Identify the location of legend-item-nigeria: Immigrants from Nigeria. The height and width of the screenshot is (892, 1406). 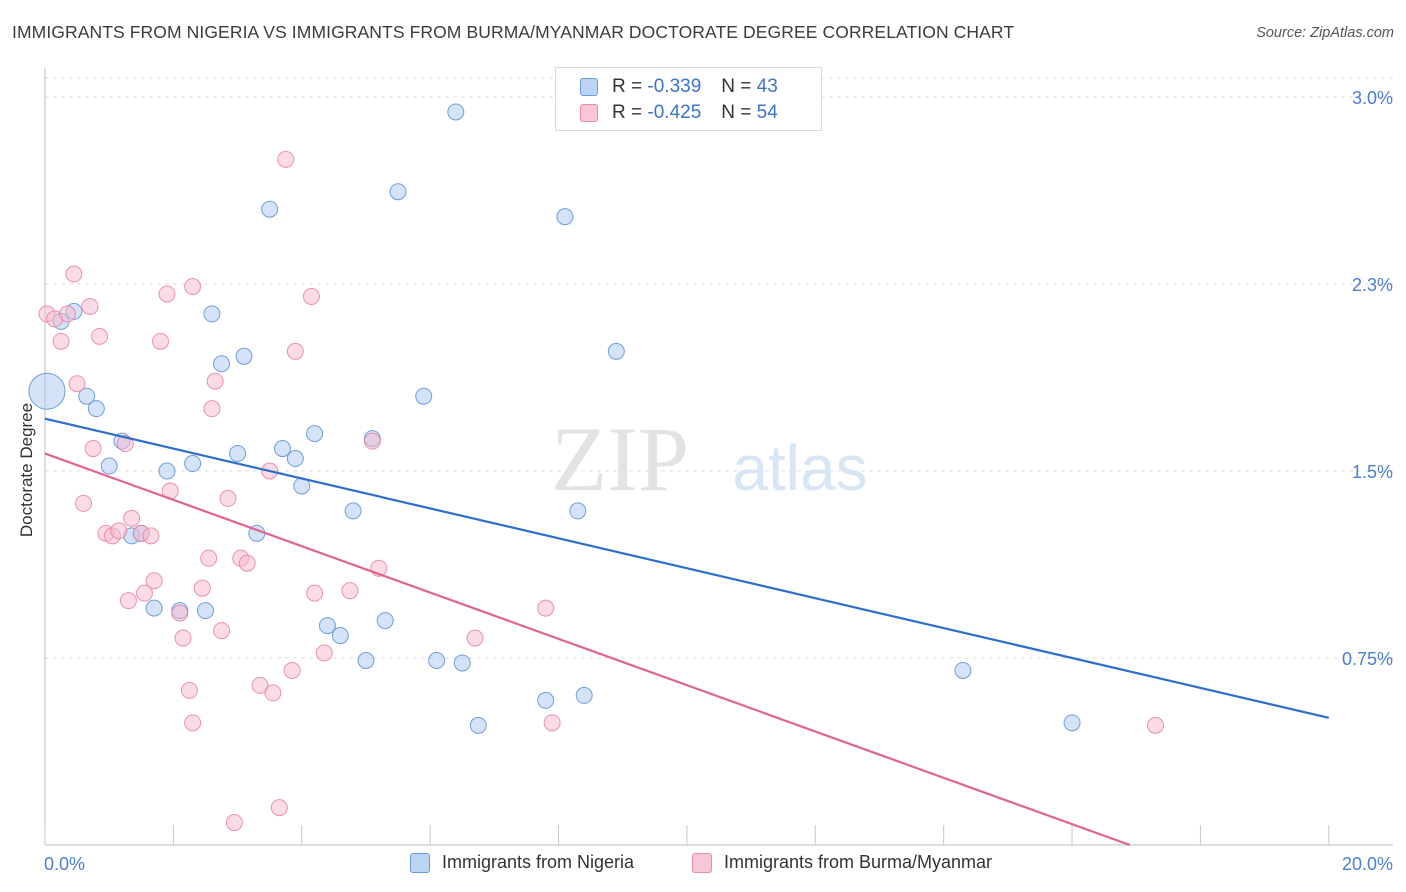
(522, 862).